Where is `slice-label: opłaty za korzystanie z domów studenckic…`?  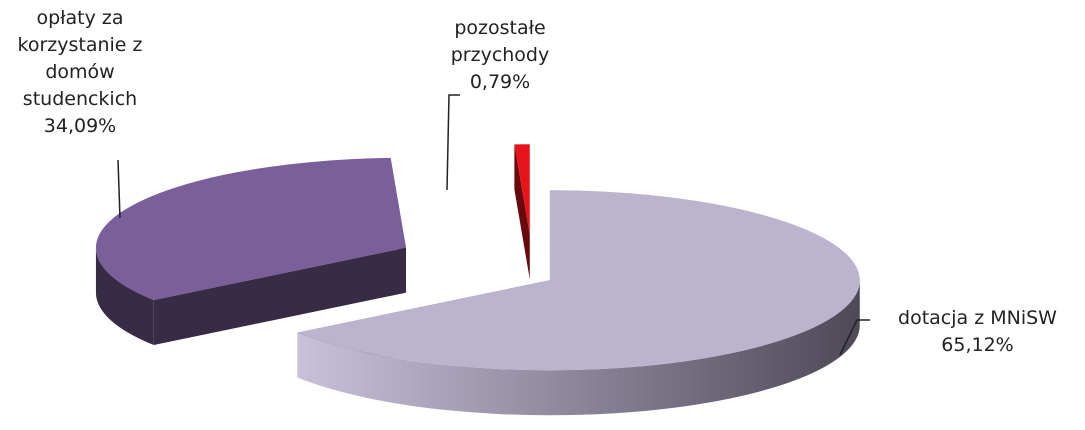 slice-label: opłaty za korzystanie z domów studenckic… is located at coordinates (80, 72).